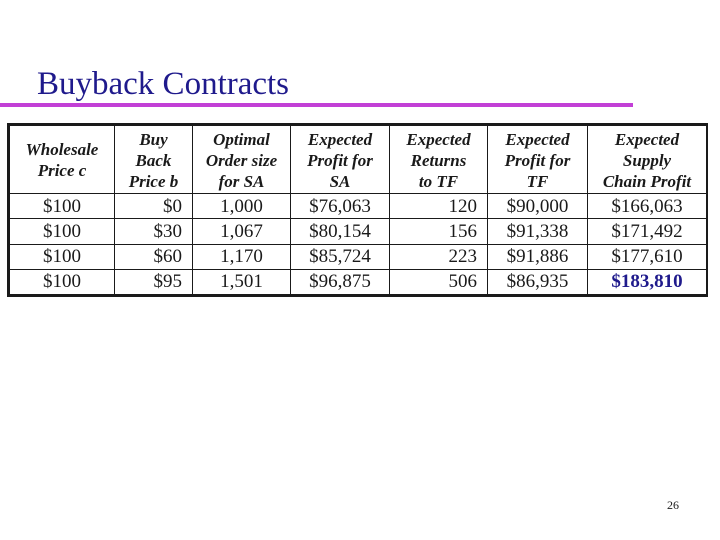  What do you see at coordinates (438, 256) in the screenshot?
I see `cell-returns-tf: 223` at bounding box center [438, 256].